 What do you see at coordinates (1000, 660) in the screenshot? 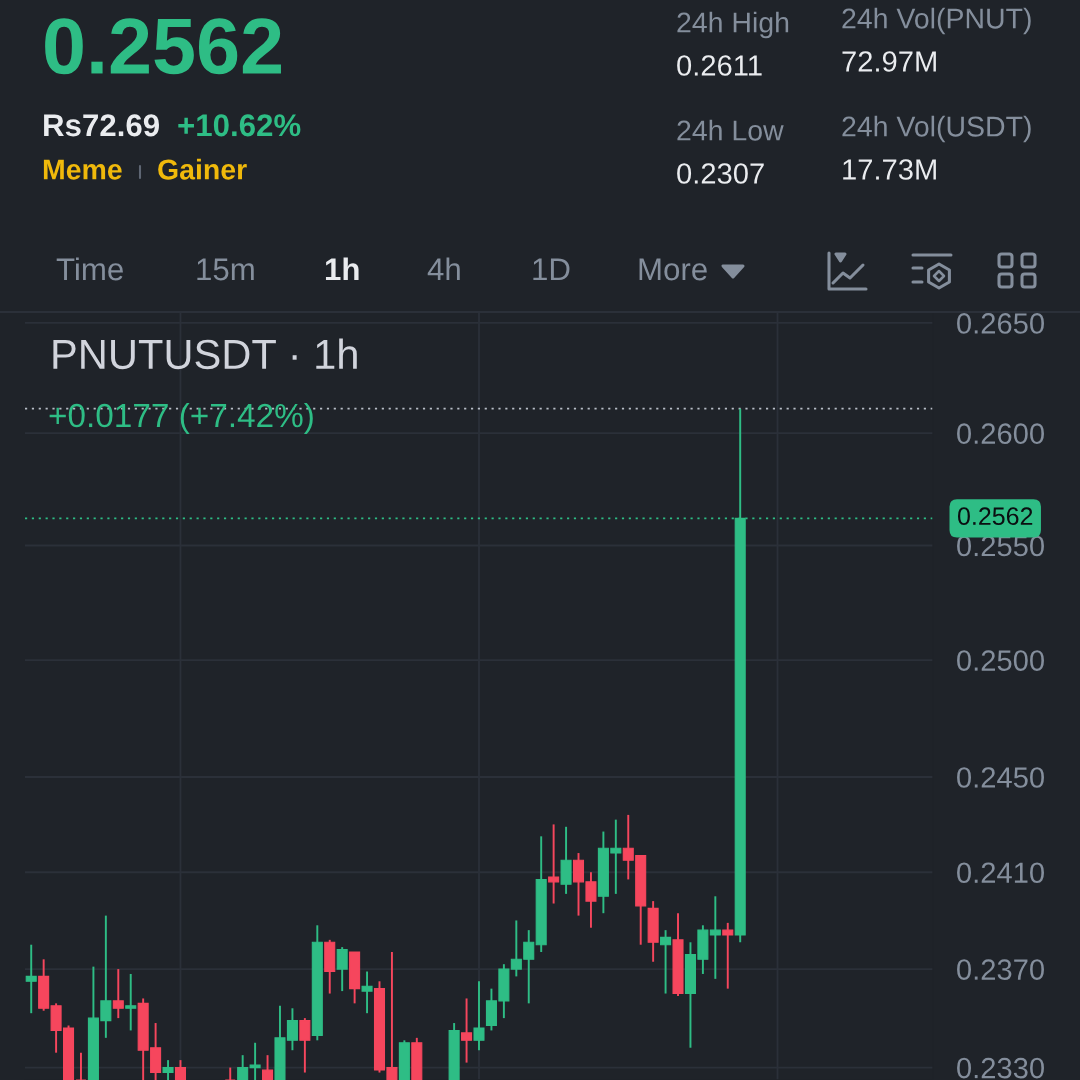
I see `y-tick-label: 0.2500` at bounding box center [1000, 660].